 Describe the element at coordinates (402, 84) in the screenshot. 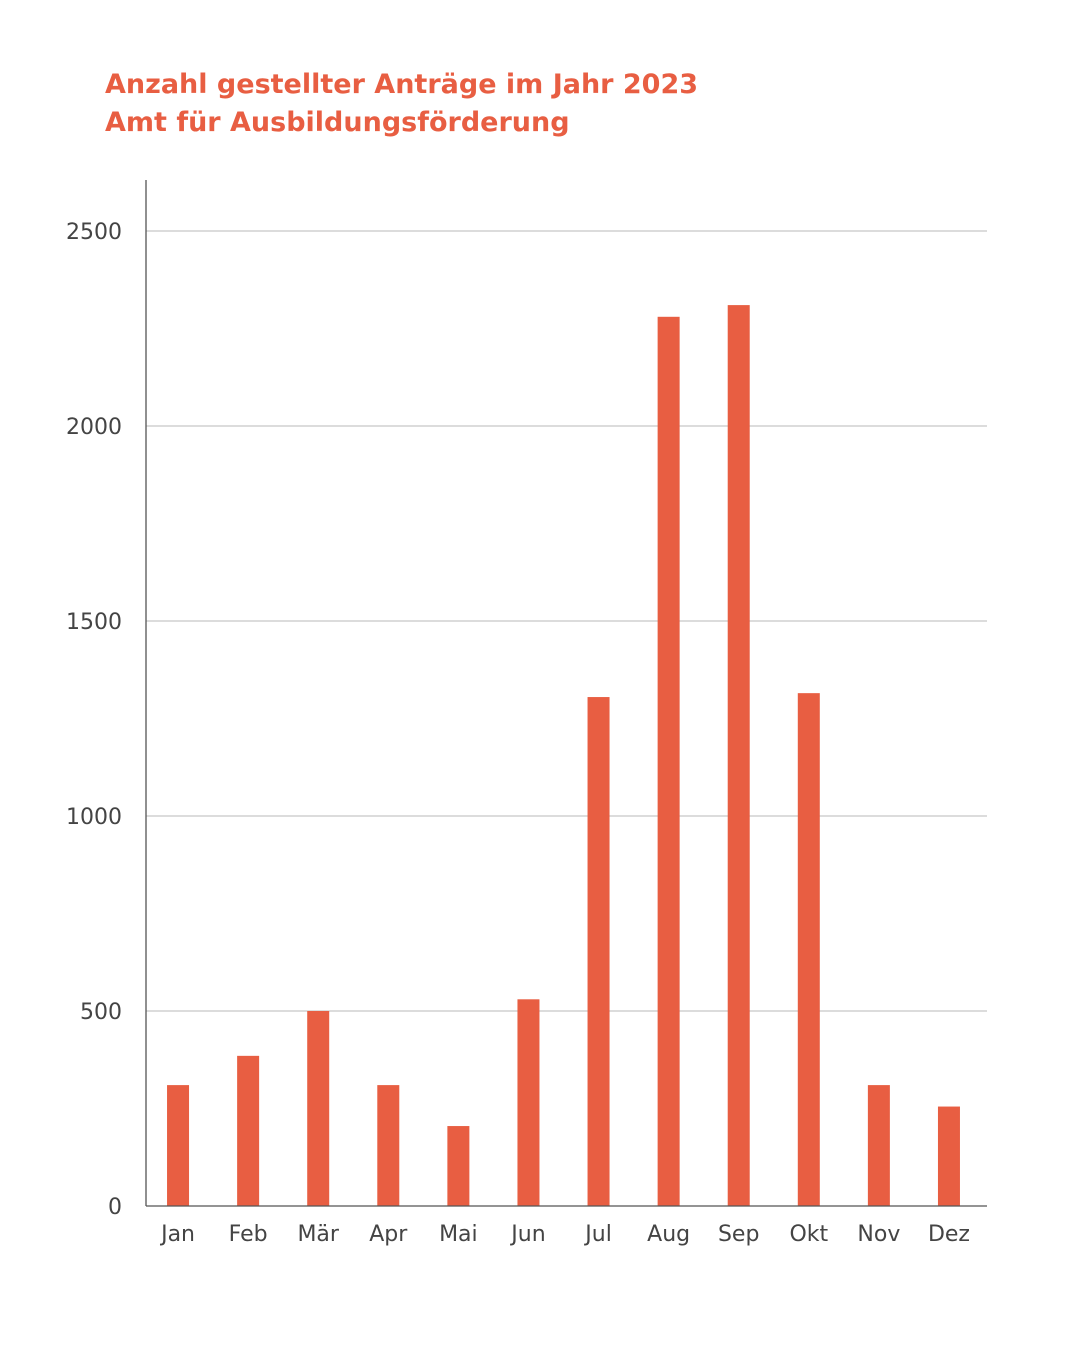

I see `title-line: Anzahl gestellter Anträge im Jahr 2023` at that location.